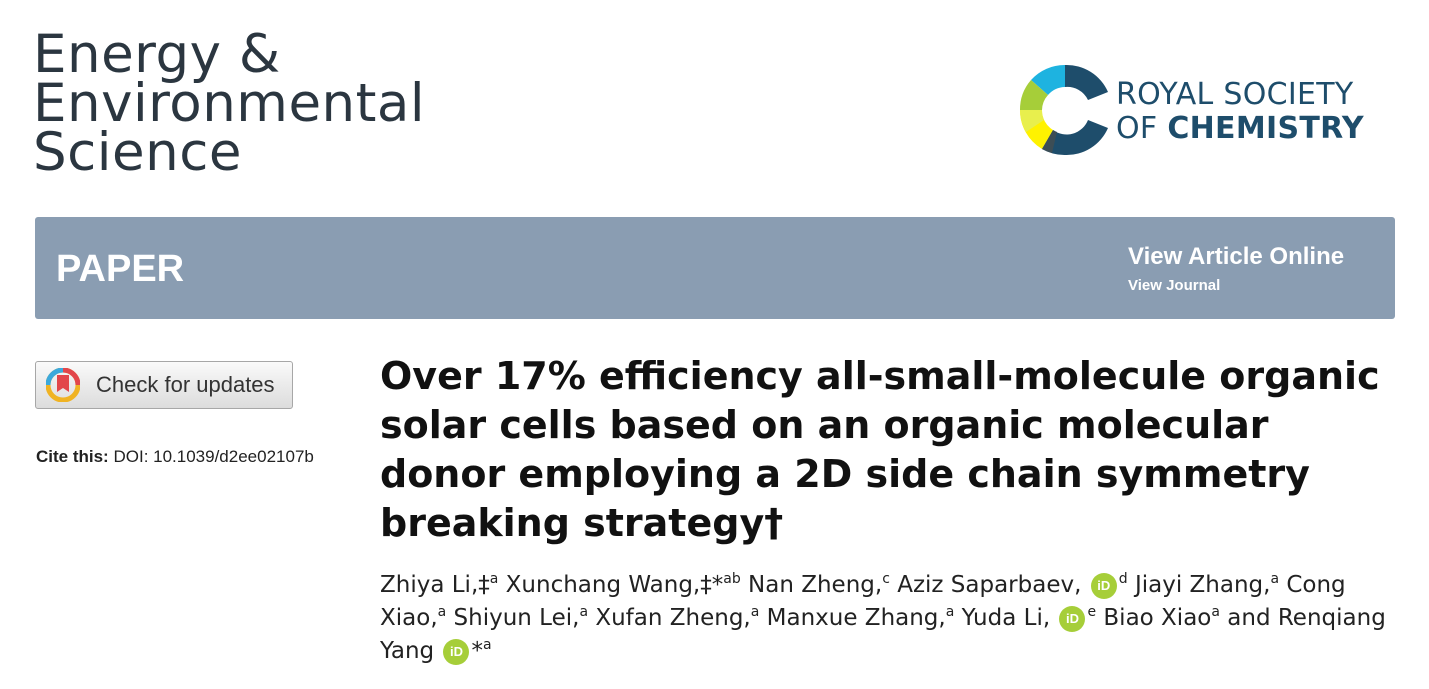 The width and height of the screenshot is (1429, 689). I want to click on author: Cong Xiao,a, so click(863, 601).